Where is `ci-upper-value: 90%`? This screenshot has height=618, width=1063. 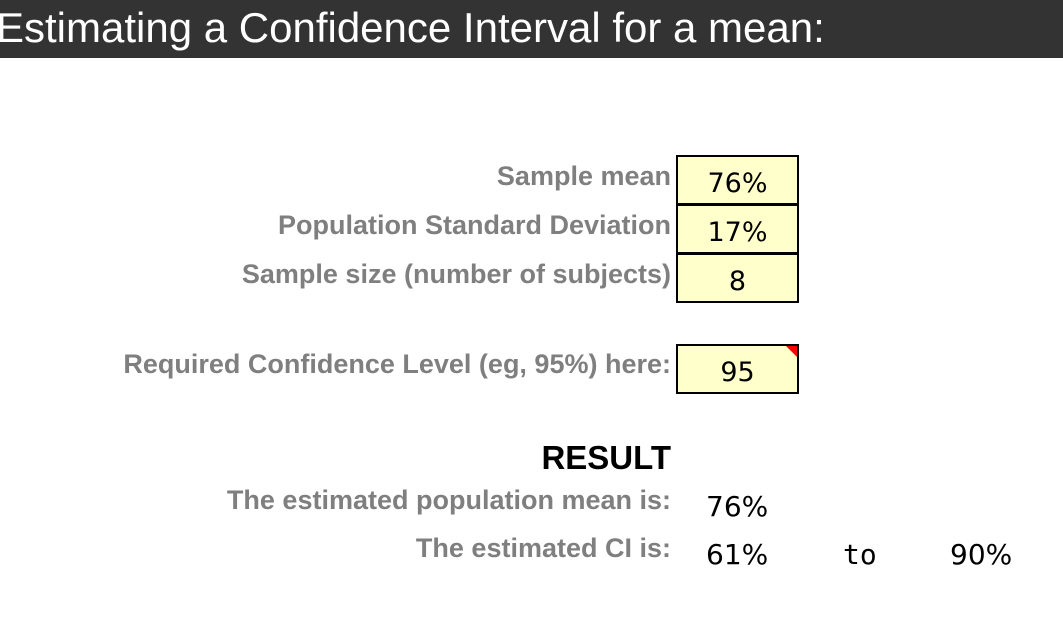 ci-upper-value: 90% is located at coordinates (981, 554).